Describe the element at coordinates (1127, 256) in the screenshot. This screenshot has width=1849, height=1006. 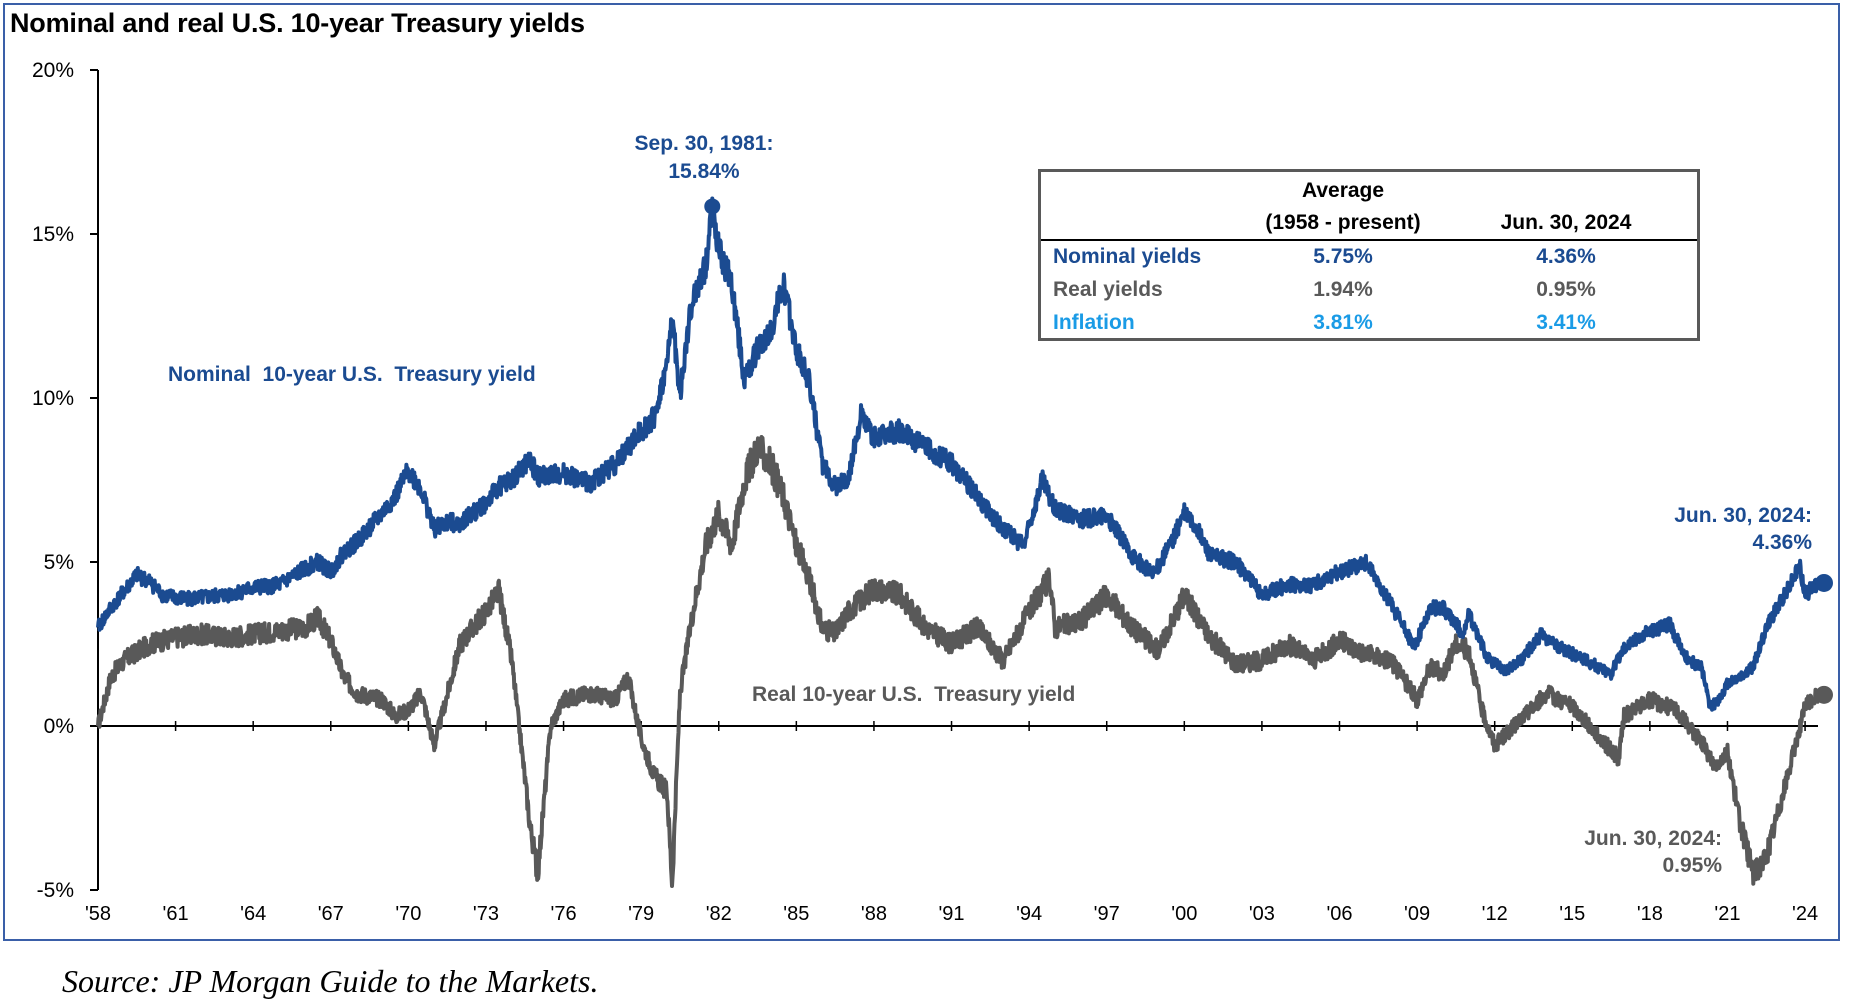
I see `table-row-label: Nominal yields` at that location.